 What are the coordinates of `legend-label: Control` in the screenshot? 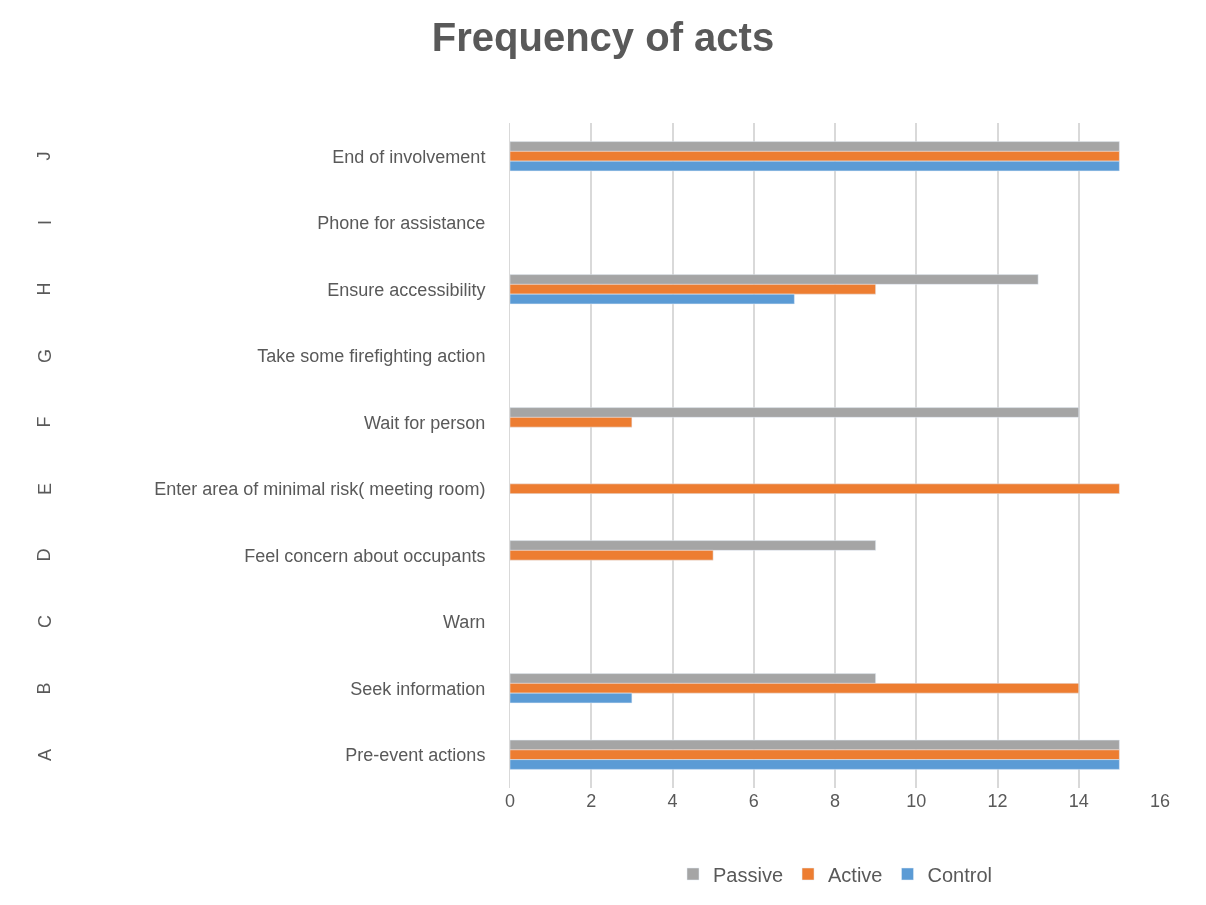 It's located at (959, 874).